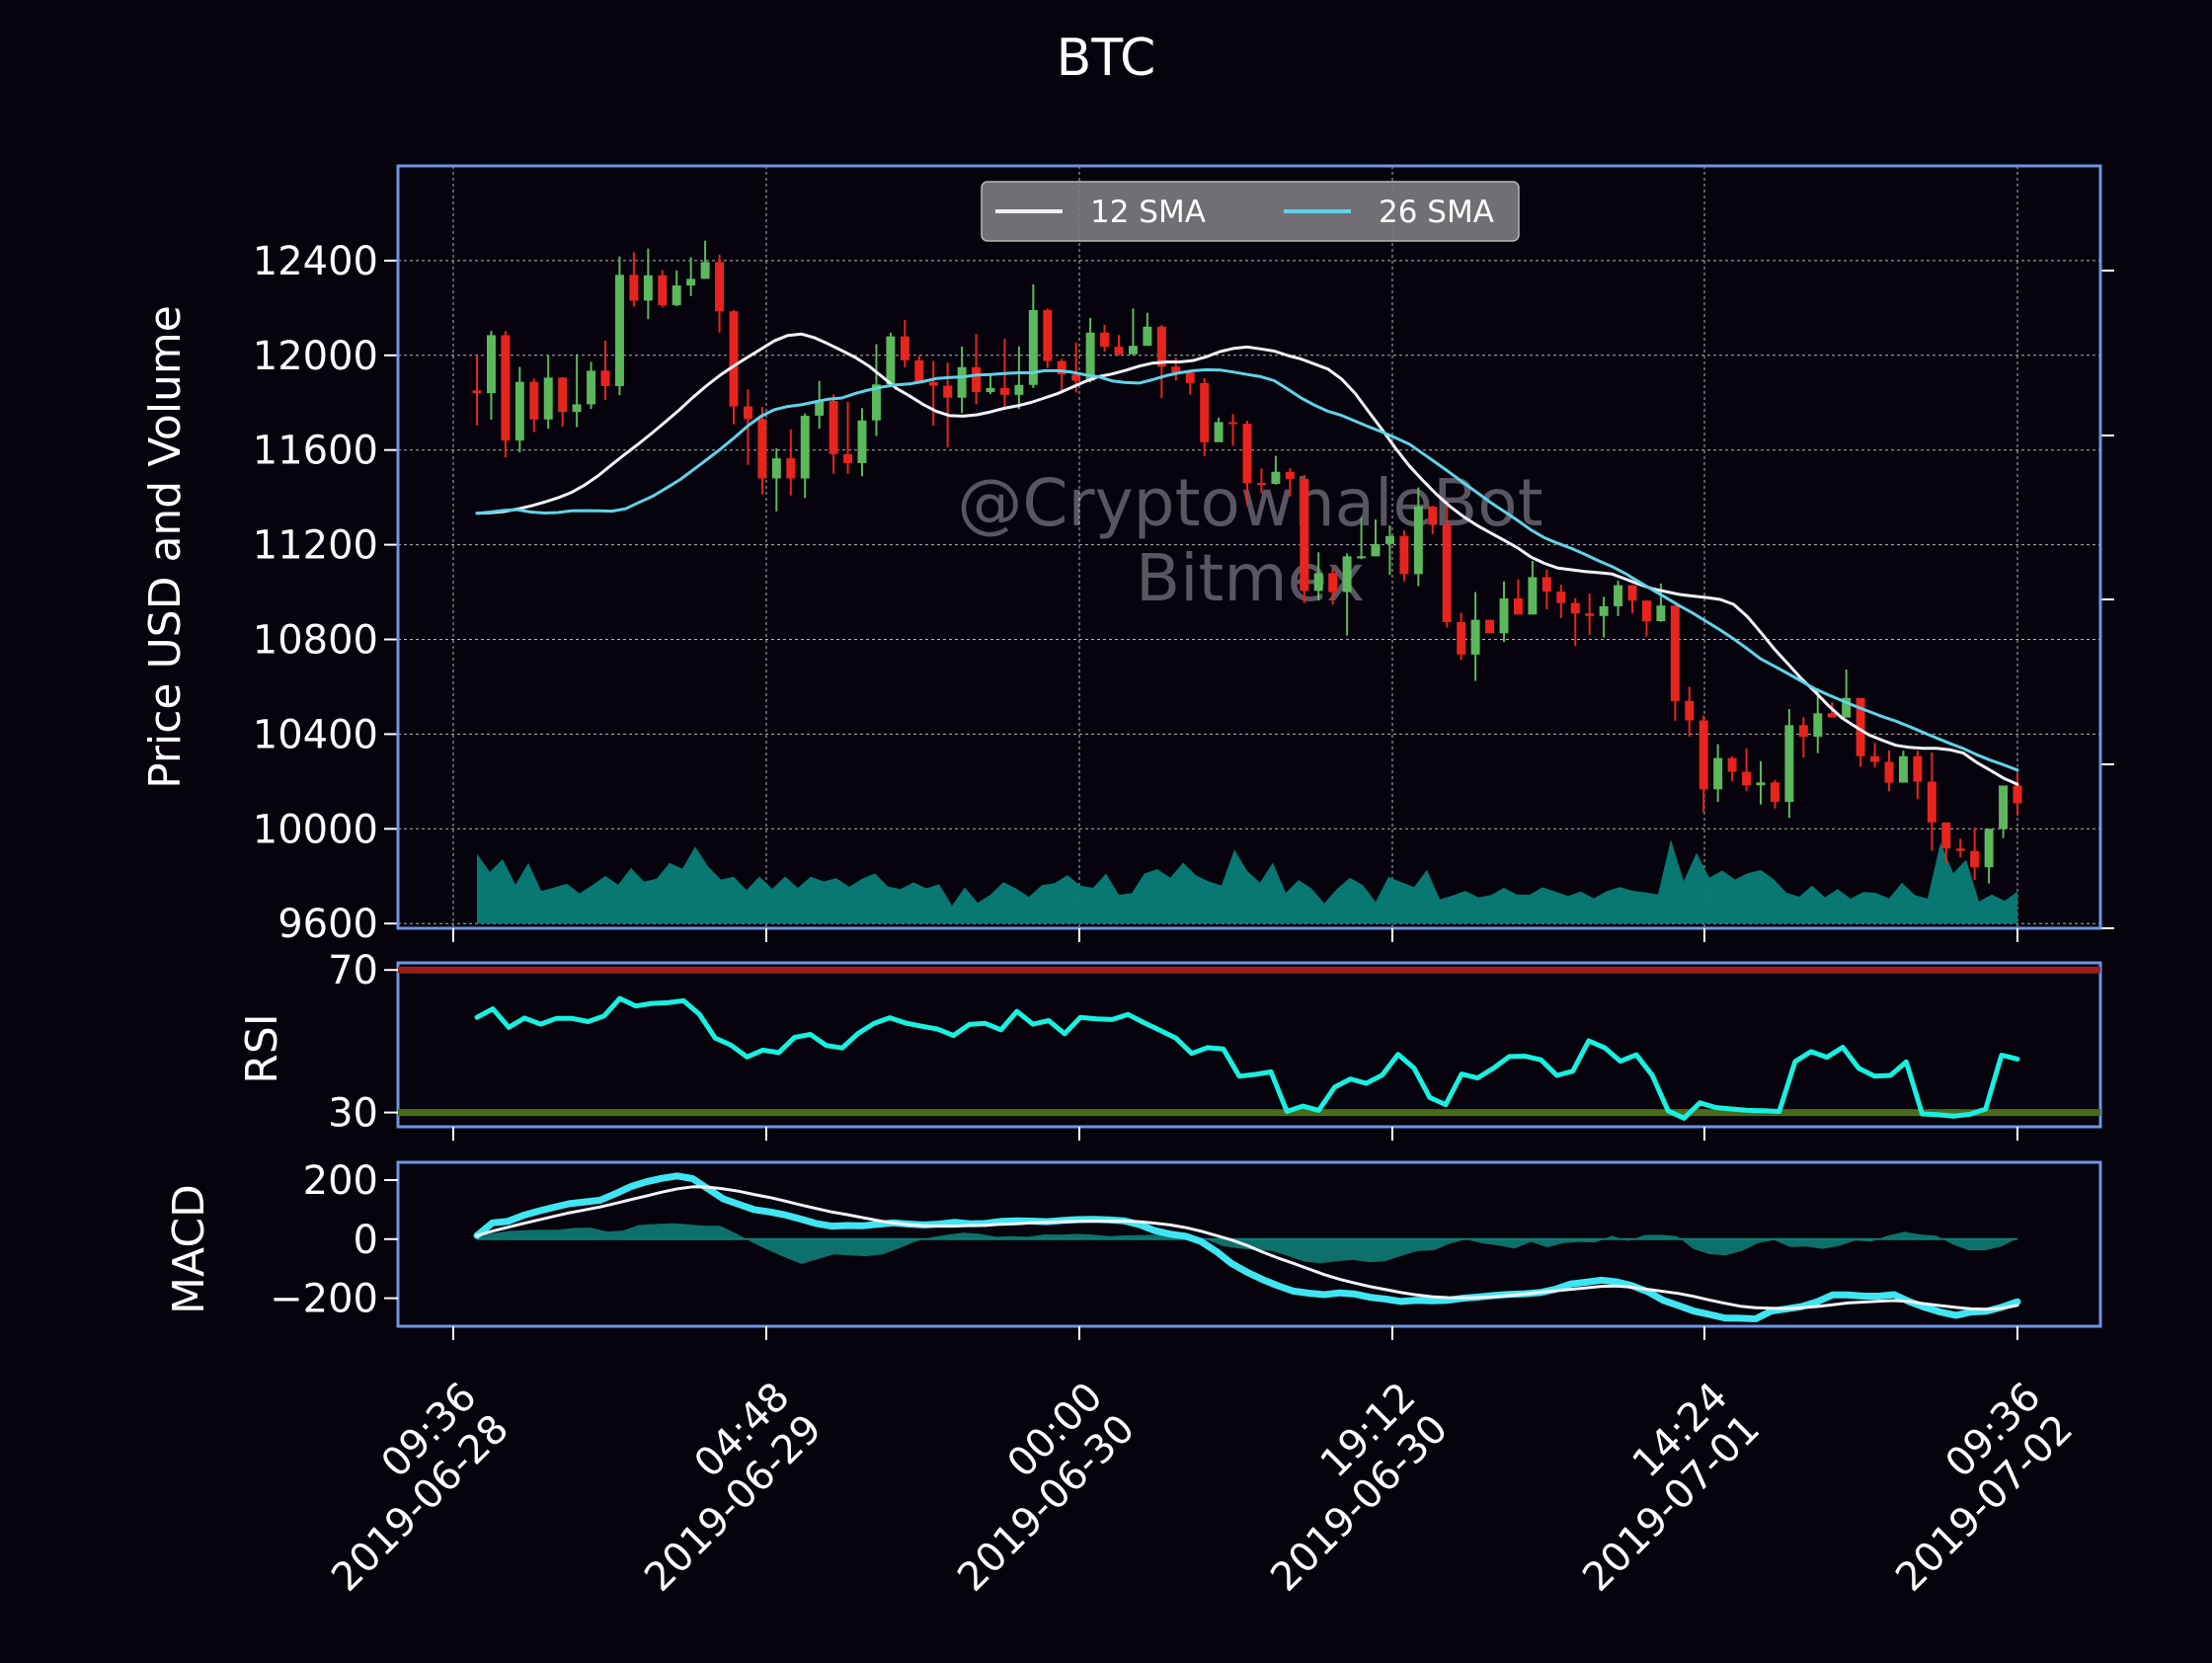  What do you see at coordinates (1170, 1042) in the screenshot?
I see `rsi-panel: 30 70 RSI` at bounding box center [1170, 1042].